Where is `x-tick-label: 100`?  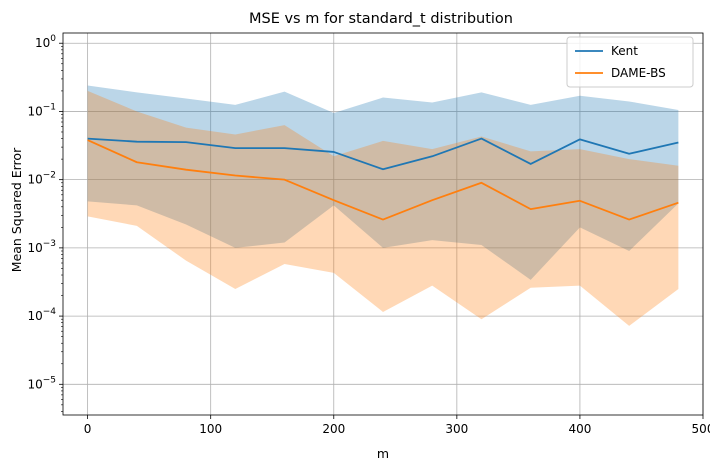 x-tick-label: 100 is located at coordinates (210, 429).